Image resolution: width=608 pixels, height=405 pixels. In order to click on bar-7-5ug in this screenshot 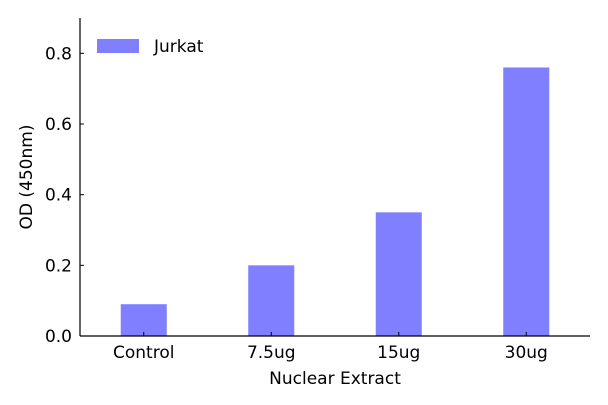, I will do `click(271, 300)`.